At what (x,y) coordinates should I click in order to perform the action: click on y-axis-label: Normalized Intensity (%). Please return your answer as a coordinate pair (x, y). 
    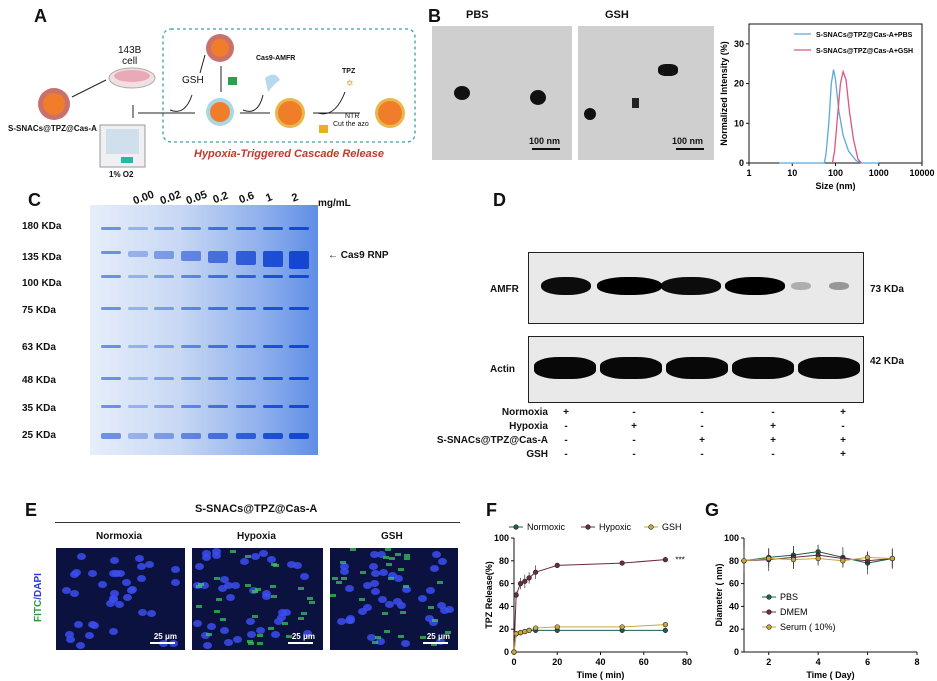
    Looking at the image, I should click on (724, 93).